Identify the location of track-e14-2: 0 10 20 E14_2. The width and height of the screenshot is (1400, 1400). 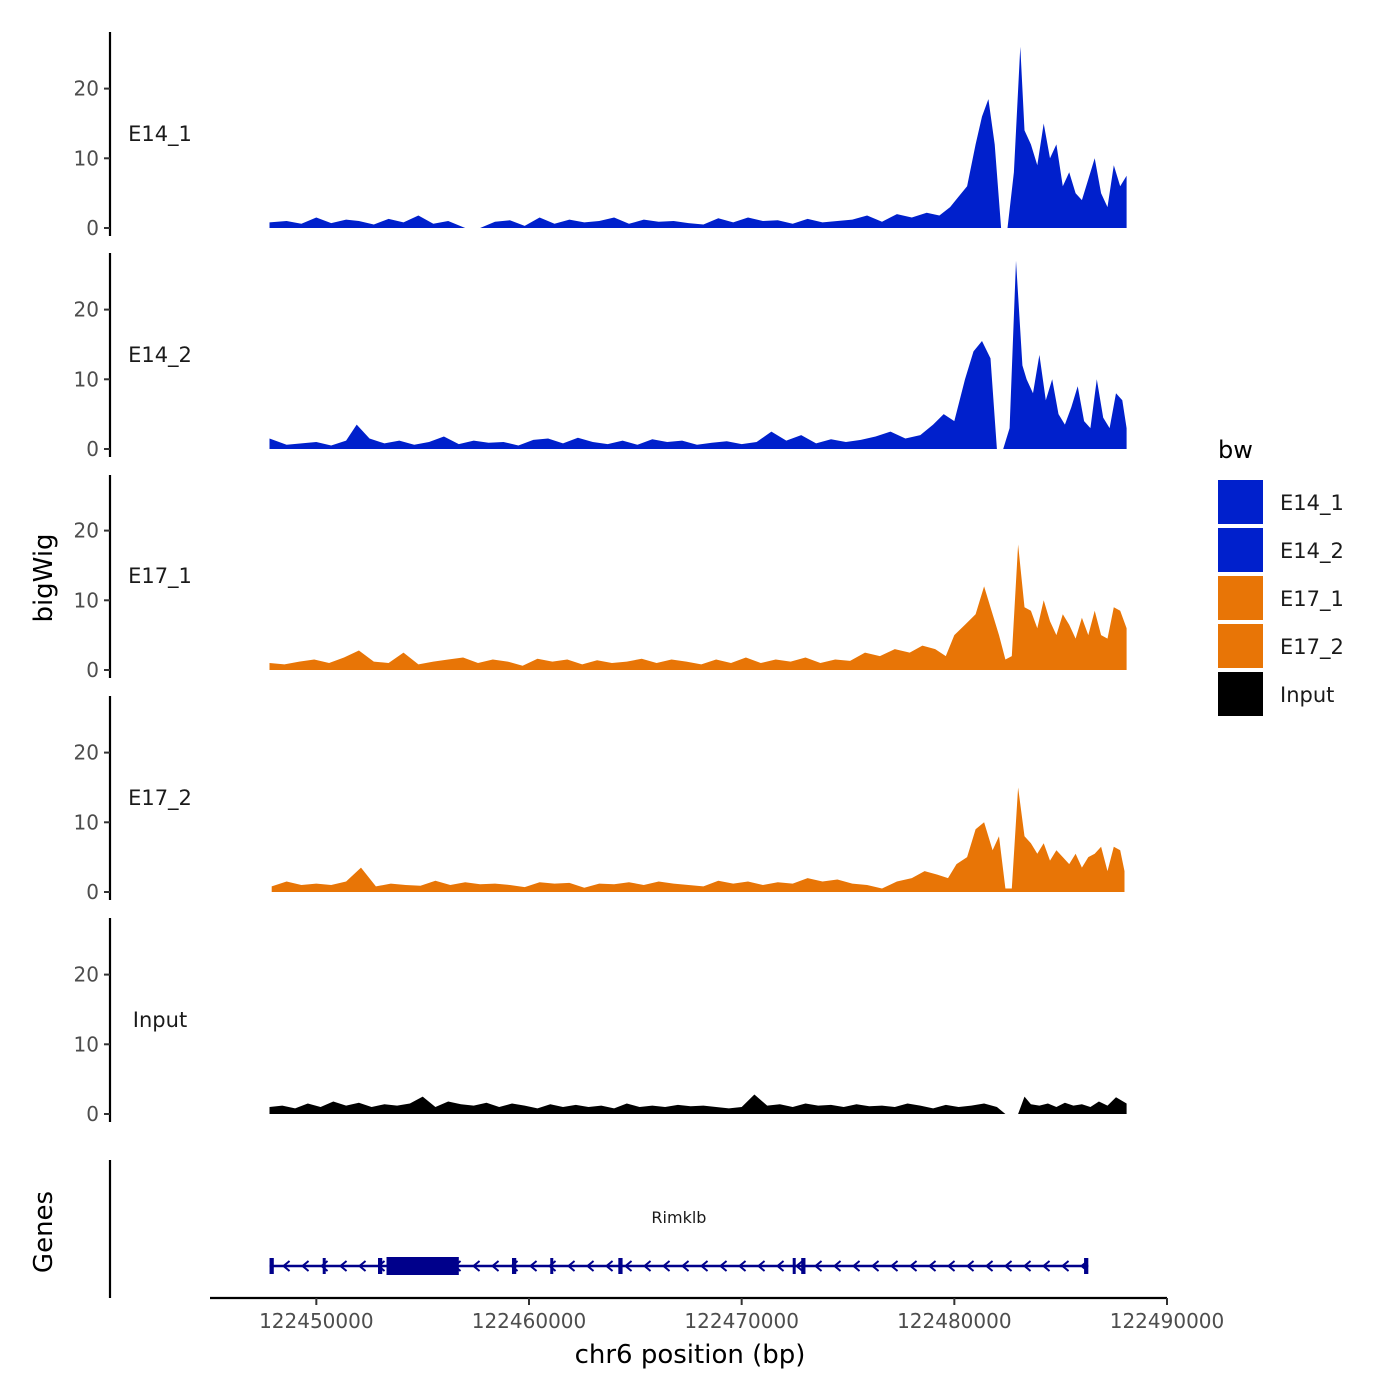
(600, 357).